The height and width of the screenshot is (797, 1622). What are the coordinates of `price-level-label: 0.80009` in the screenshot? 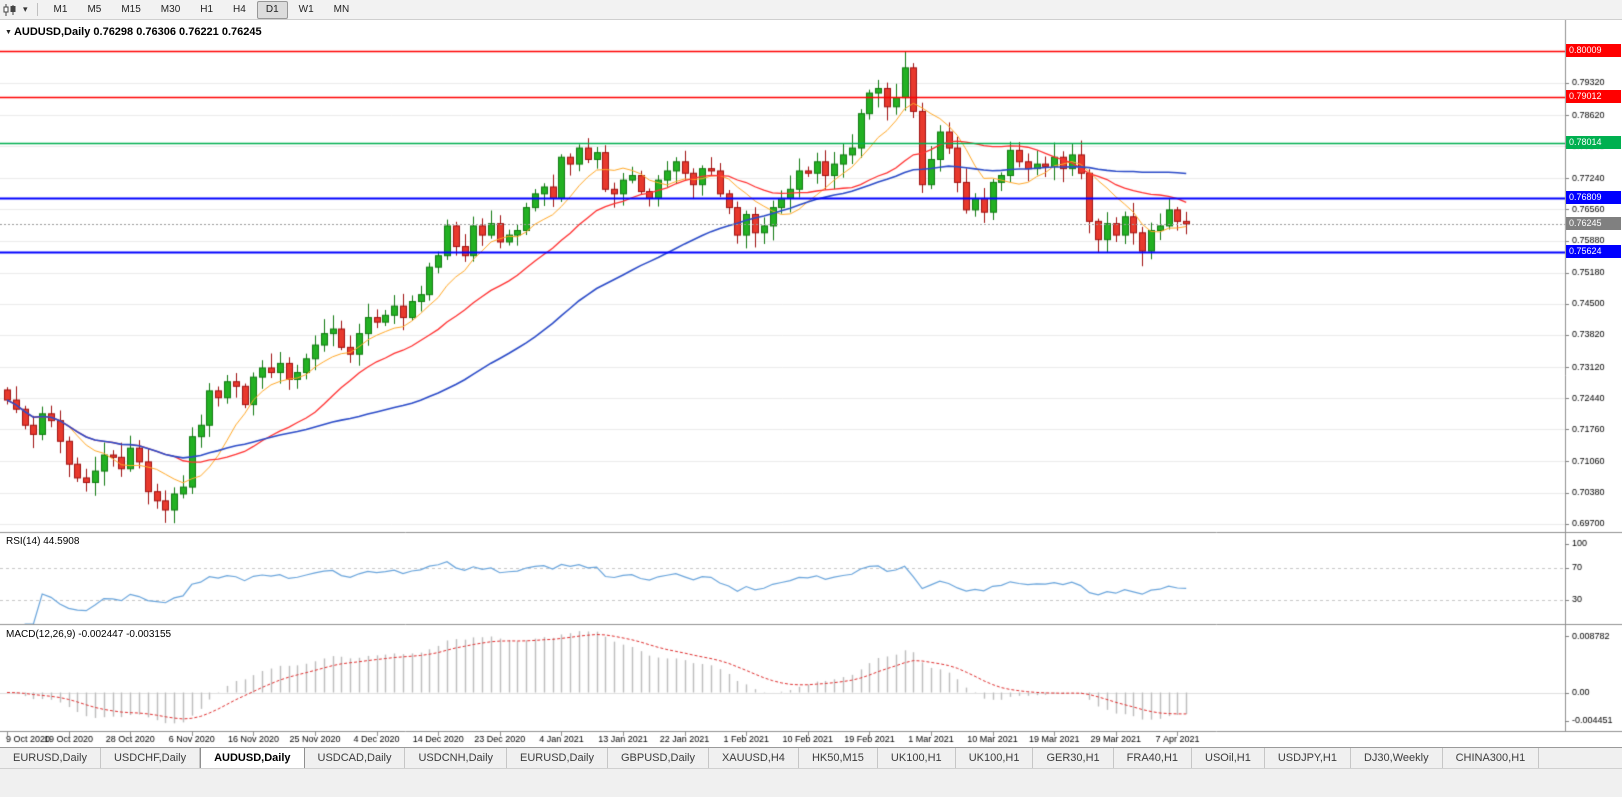 It's located at (1593, 50).